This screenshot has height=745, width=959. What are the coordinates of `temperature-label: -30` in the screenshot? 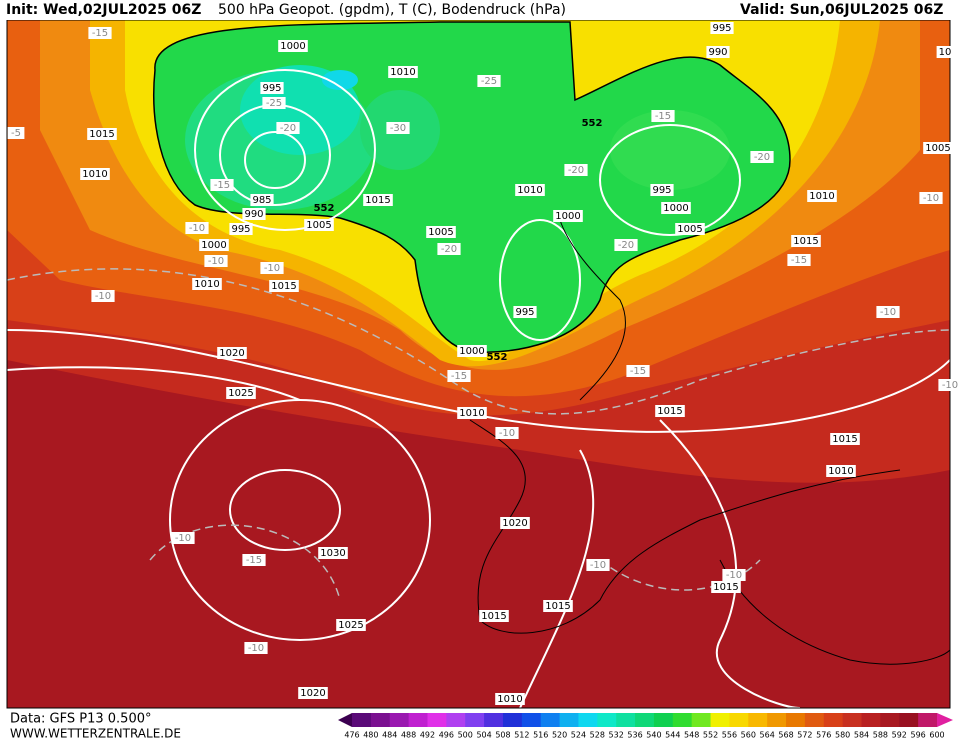 It's located at (398, 128).